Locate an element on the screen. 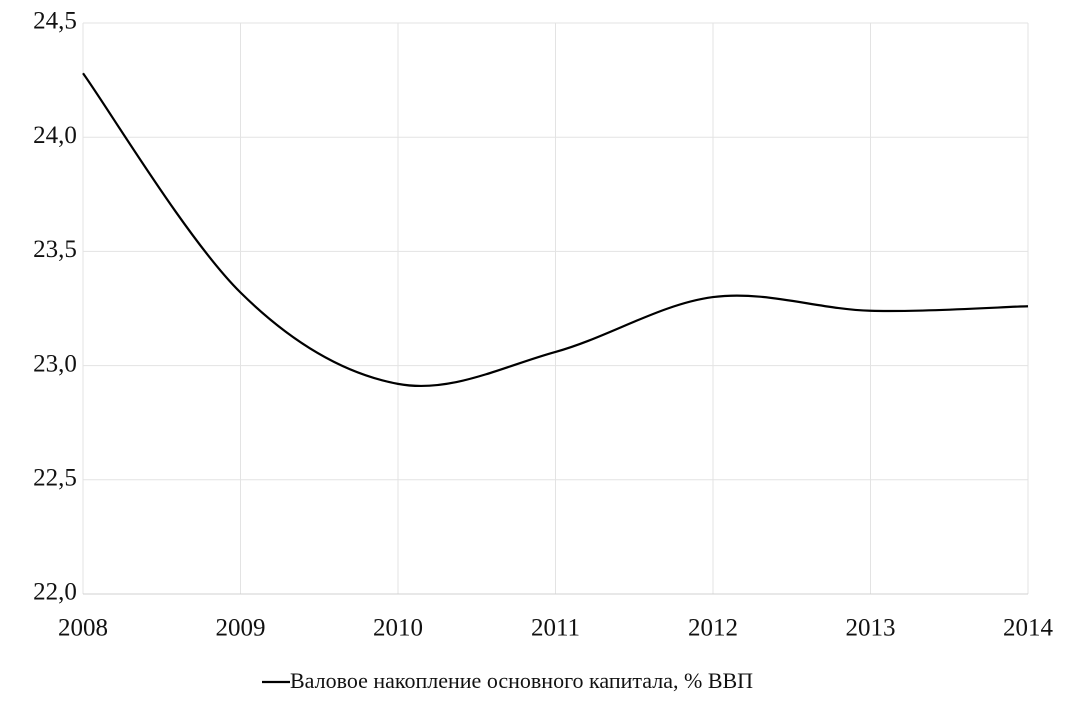 The width and height of the screenshot is (1065, 706). y-tick-label: 22,5 is located at coordinates (55, 478).